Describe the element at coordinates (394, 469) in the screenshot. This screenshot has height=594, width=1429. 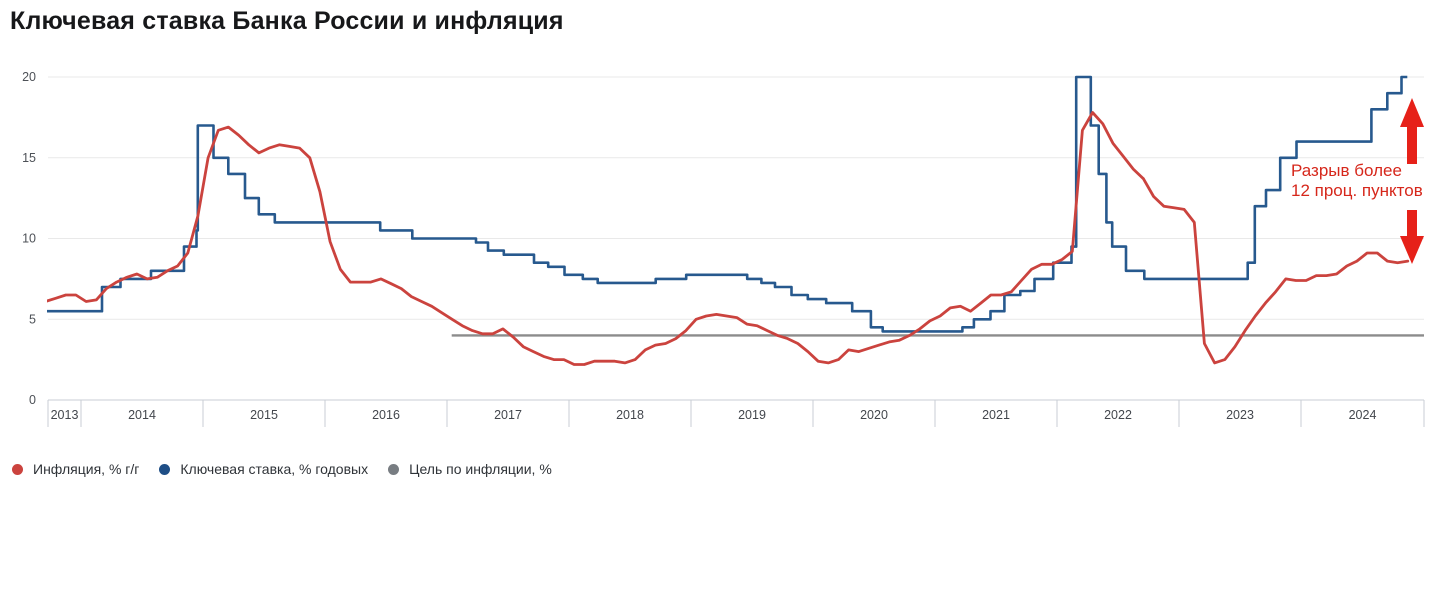
I see `target-swatch-icon` at that location.